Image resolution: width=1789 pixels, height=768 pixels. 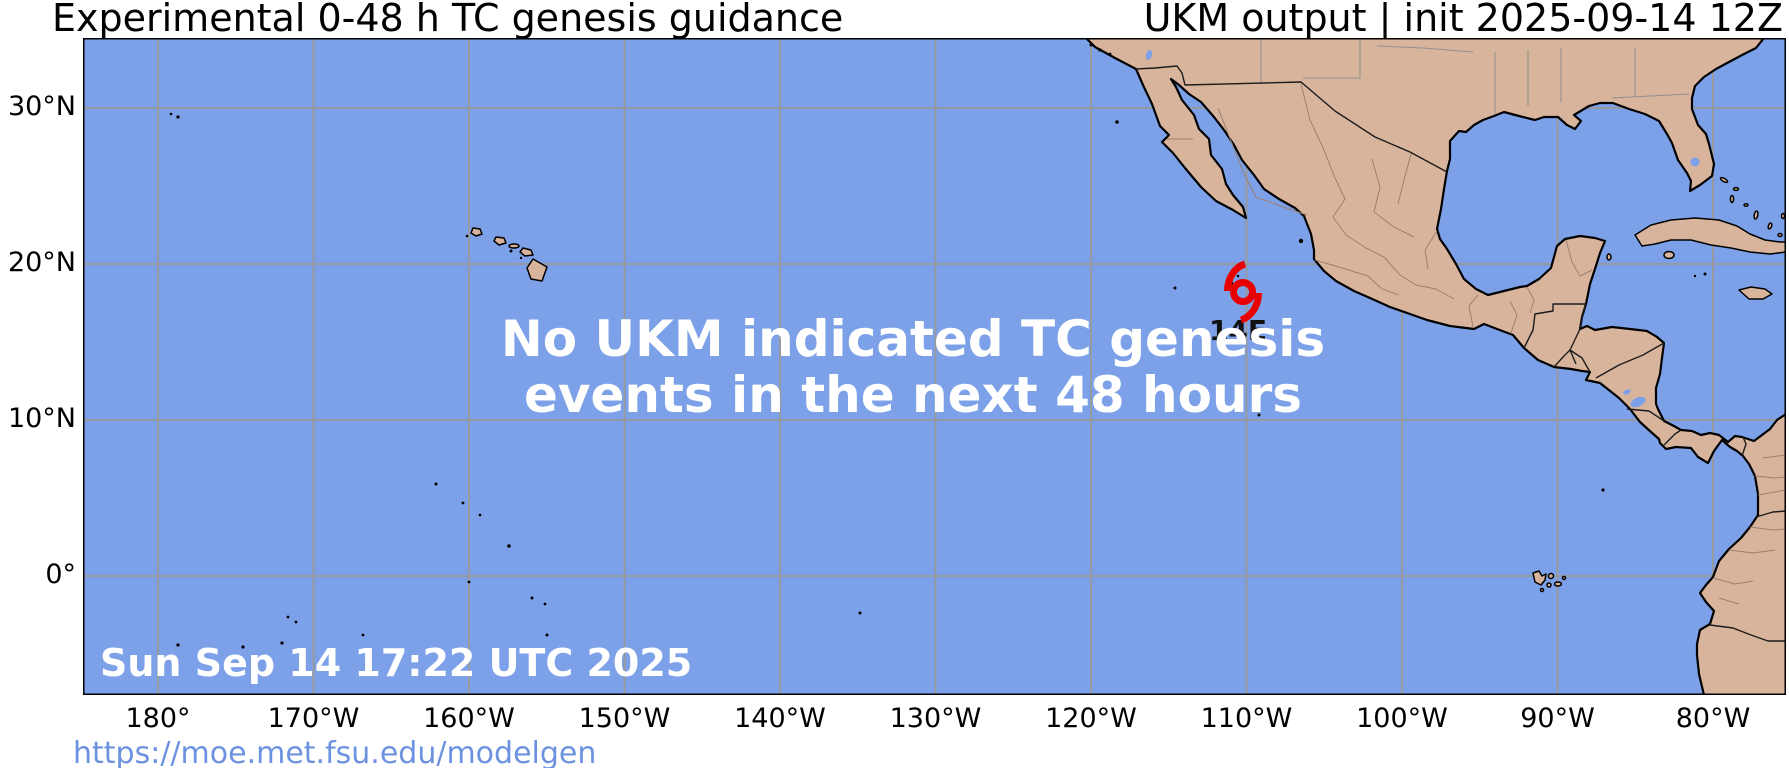 I want to click on x-tick-label: 110°W, so click(x=1246, y=718).